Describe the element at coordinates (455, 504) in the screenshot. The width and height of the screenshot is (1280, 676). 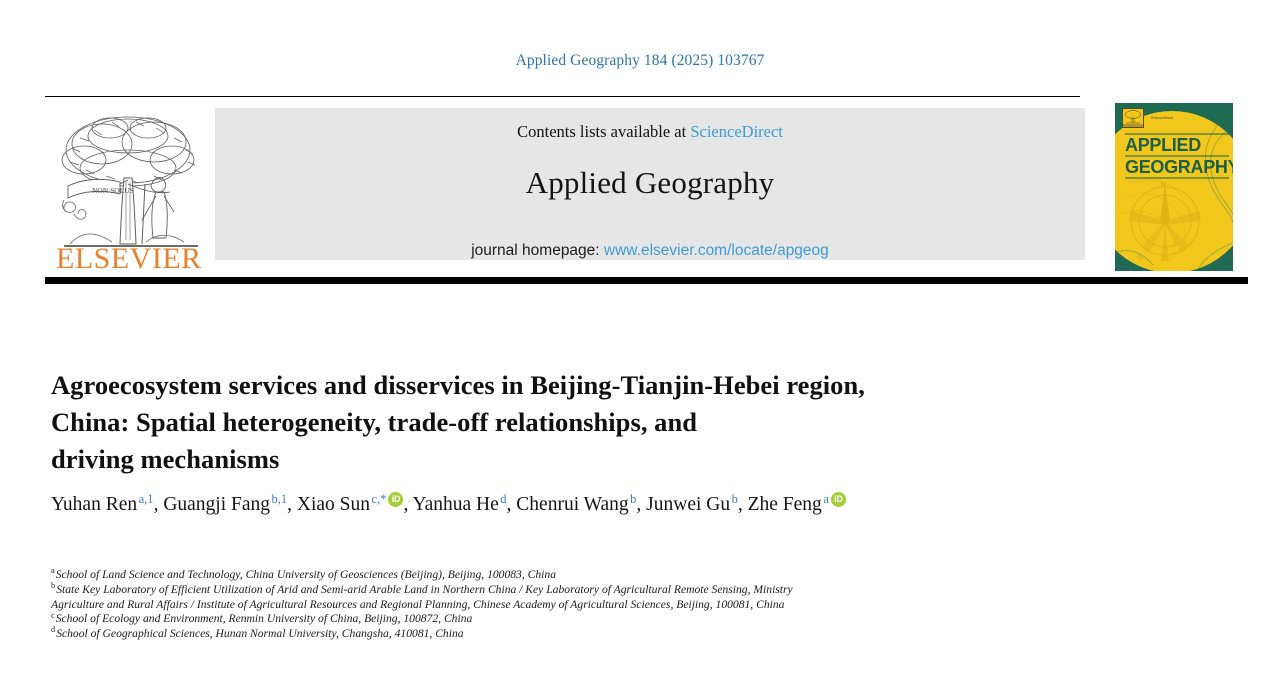
I see `author-name: Yanhua He` at that location.